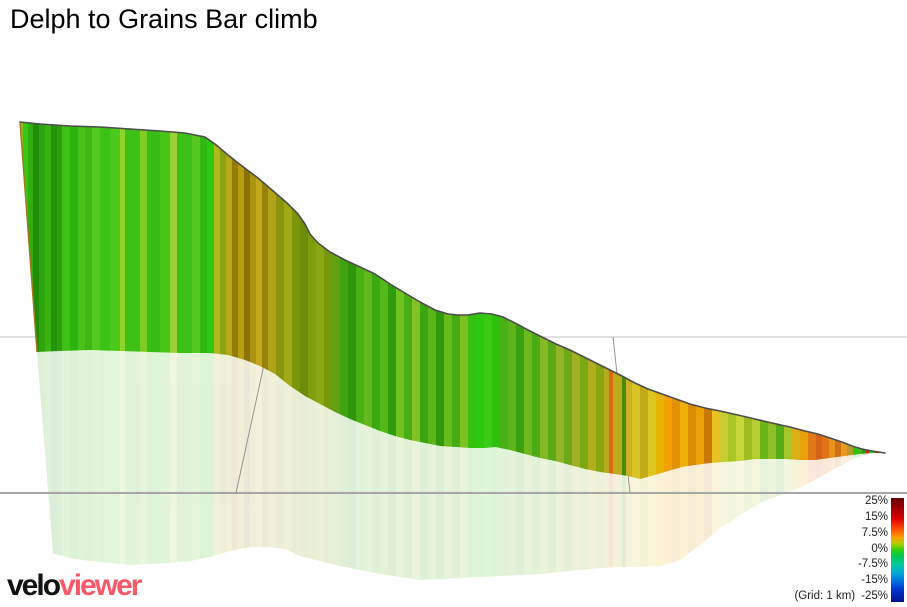  What do you see at coordinates (876, 501) in the screenshot?
I see `legend-tick-label: 25%` at bounding box center [876, 501].